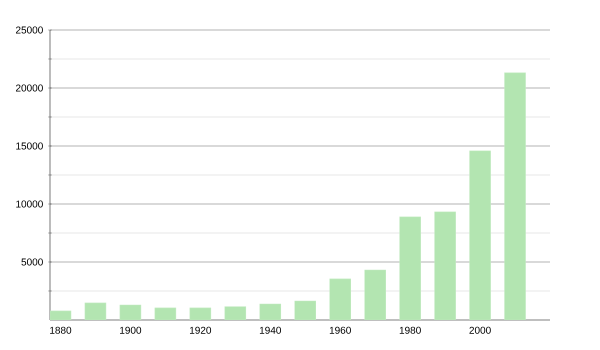  Describe the element at coordinates (29, 30) in the screenshot. I see `y-tick-label: 25000` at that location.